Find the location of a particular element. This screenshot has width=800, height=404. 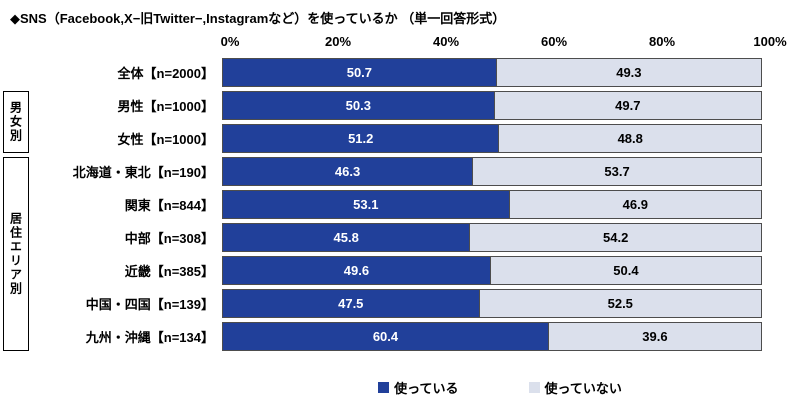

row-label: 中国・四国【n=139】 is located at coordinates (149, 304).